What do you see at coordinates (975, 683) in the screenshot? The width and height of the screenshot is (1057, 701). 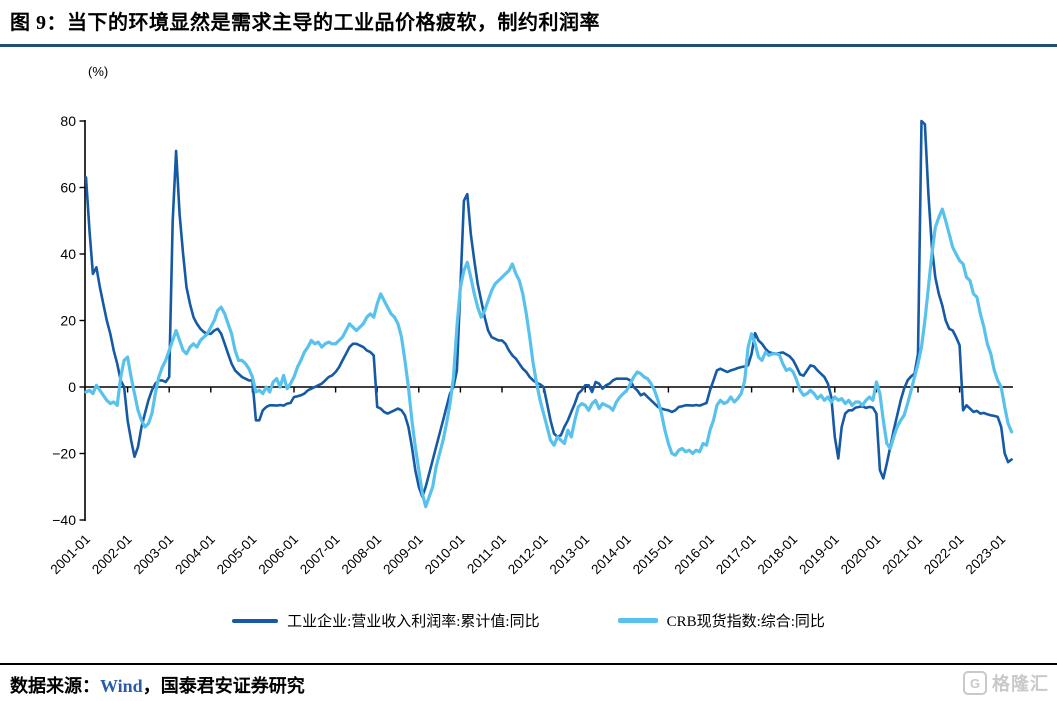 I see `gelonghui-logo-icon: G` at bounding box center [975, 683].